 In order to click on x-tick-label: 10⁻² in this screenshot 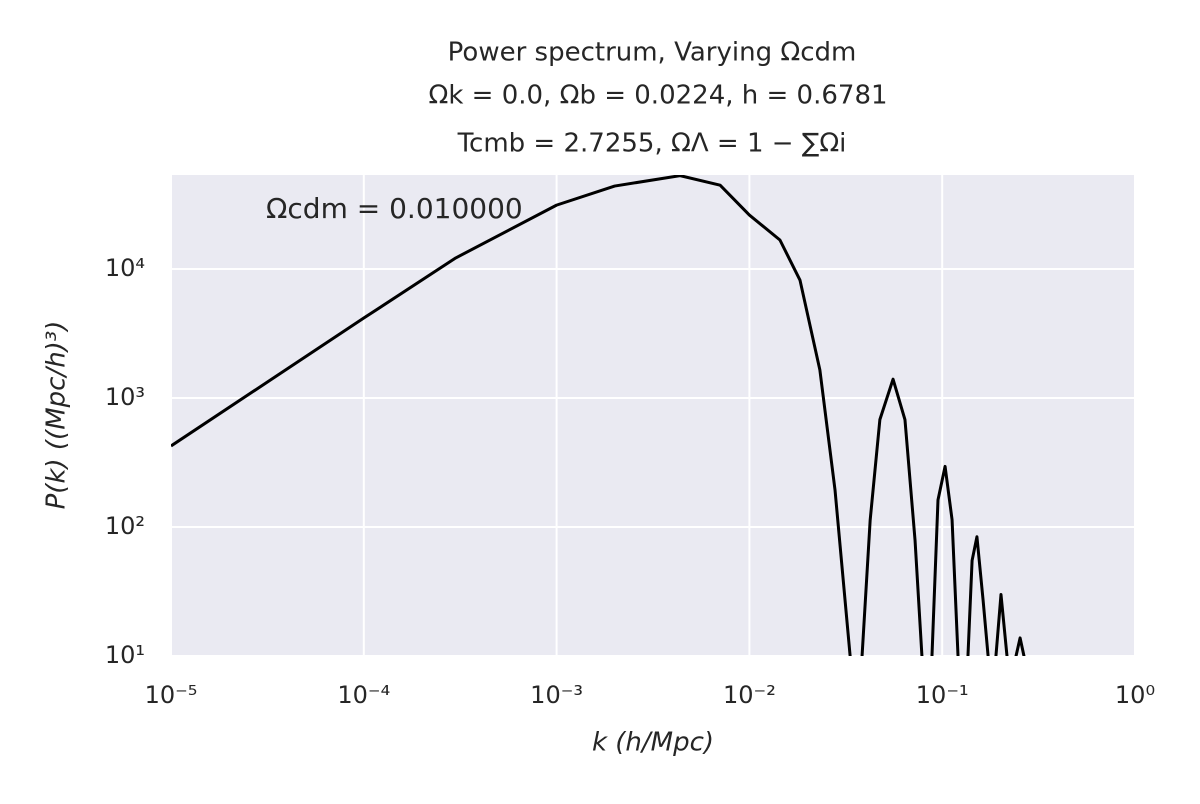, I will do `click(749, 695)`.